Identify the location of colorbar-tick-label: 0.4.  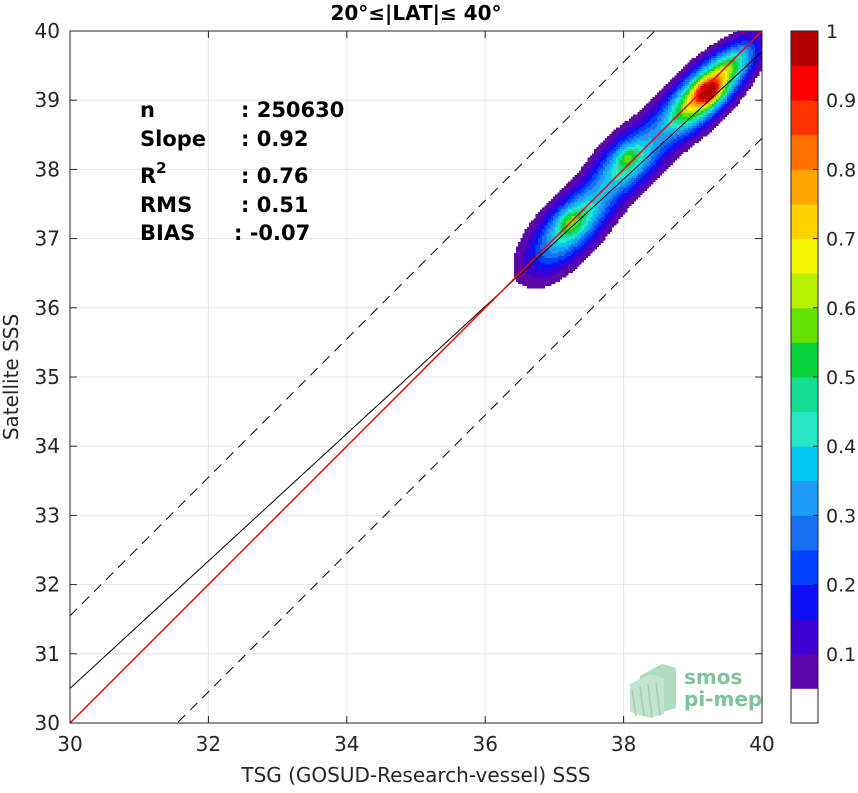
(841, 447).